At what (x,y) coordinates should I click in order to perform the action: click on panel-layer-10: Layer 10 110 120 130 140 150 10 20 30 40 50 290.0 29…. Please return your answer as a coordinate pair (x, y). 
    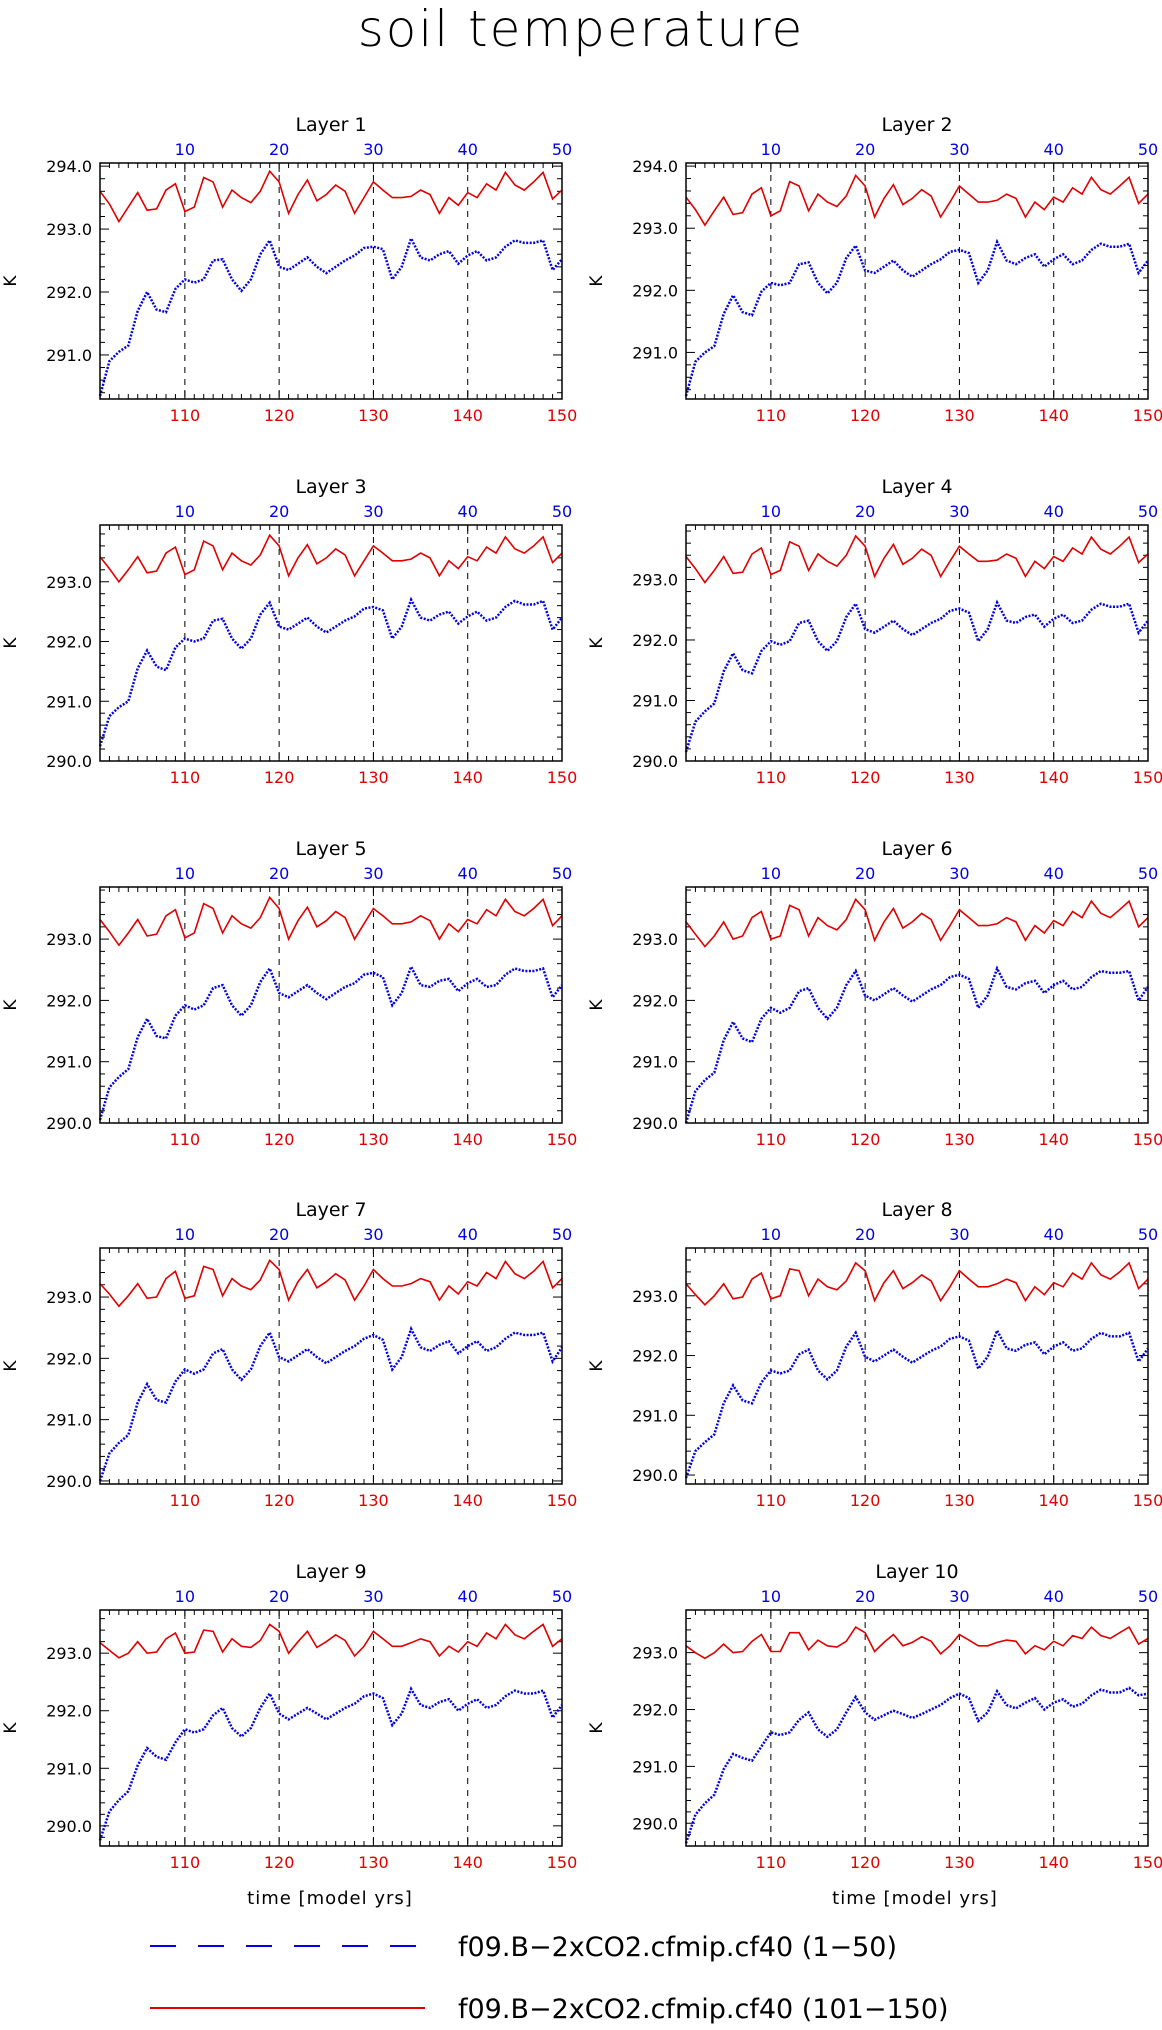
    Looking at the image, I should click on (874, 1716).